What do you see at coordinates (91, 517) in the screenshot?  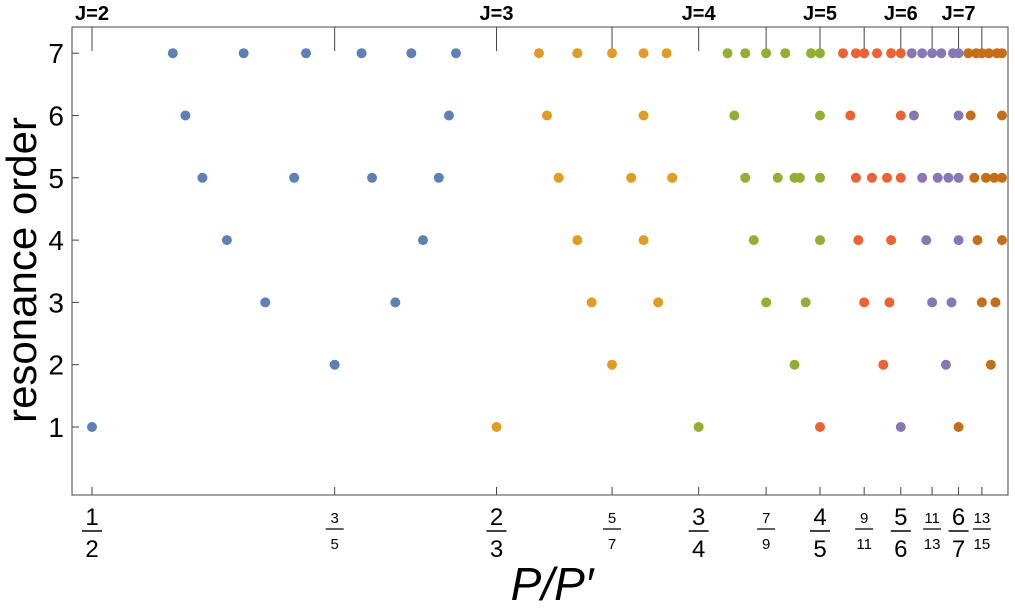 I see `x-tick-numerator: 1` at bounding box center [91, 517].